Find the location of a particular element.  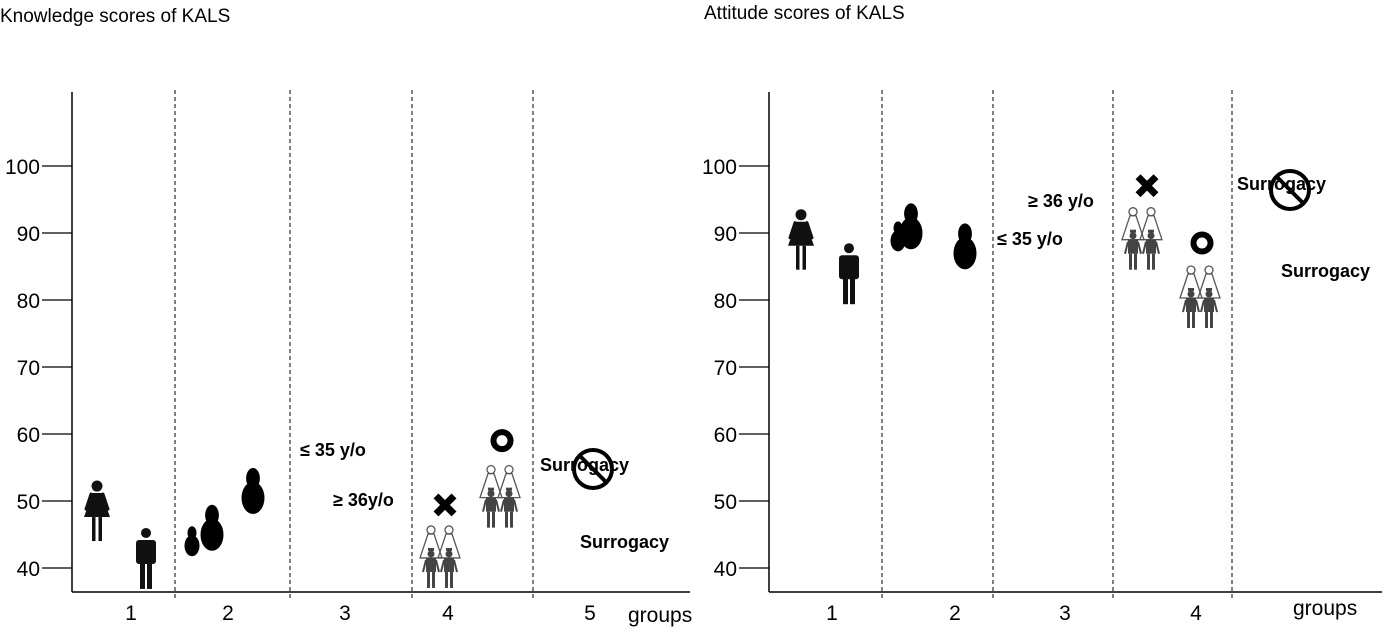

attitude-y-tick-label: 90 is located at coordinates (725, 234).